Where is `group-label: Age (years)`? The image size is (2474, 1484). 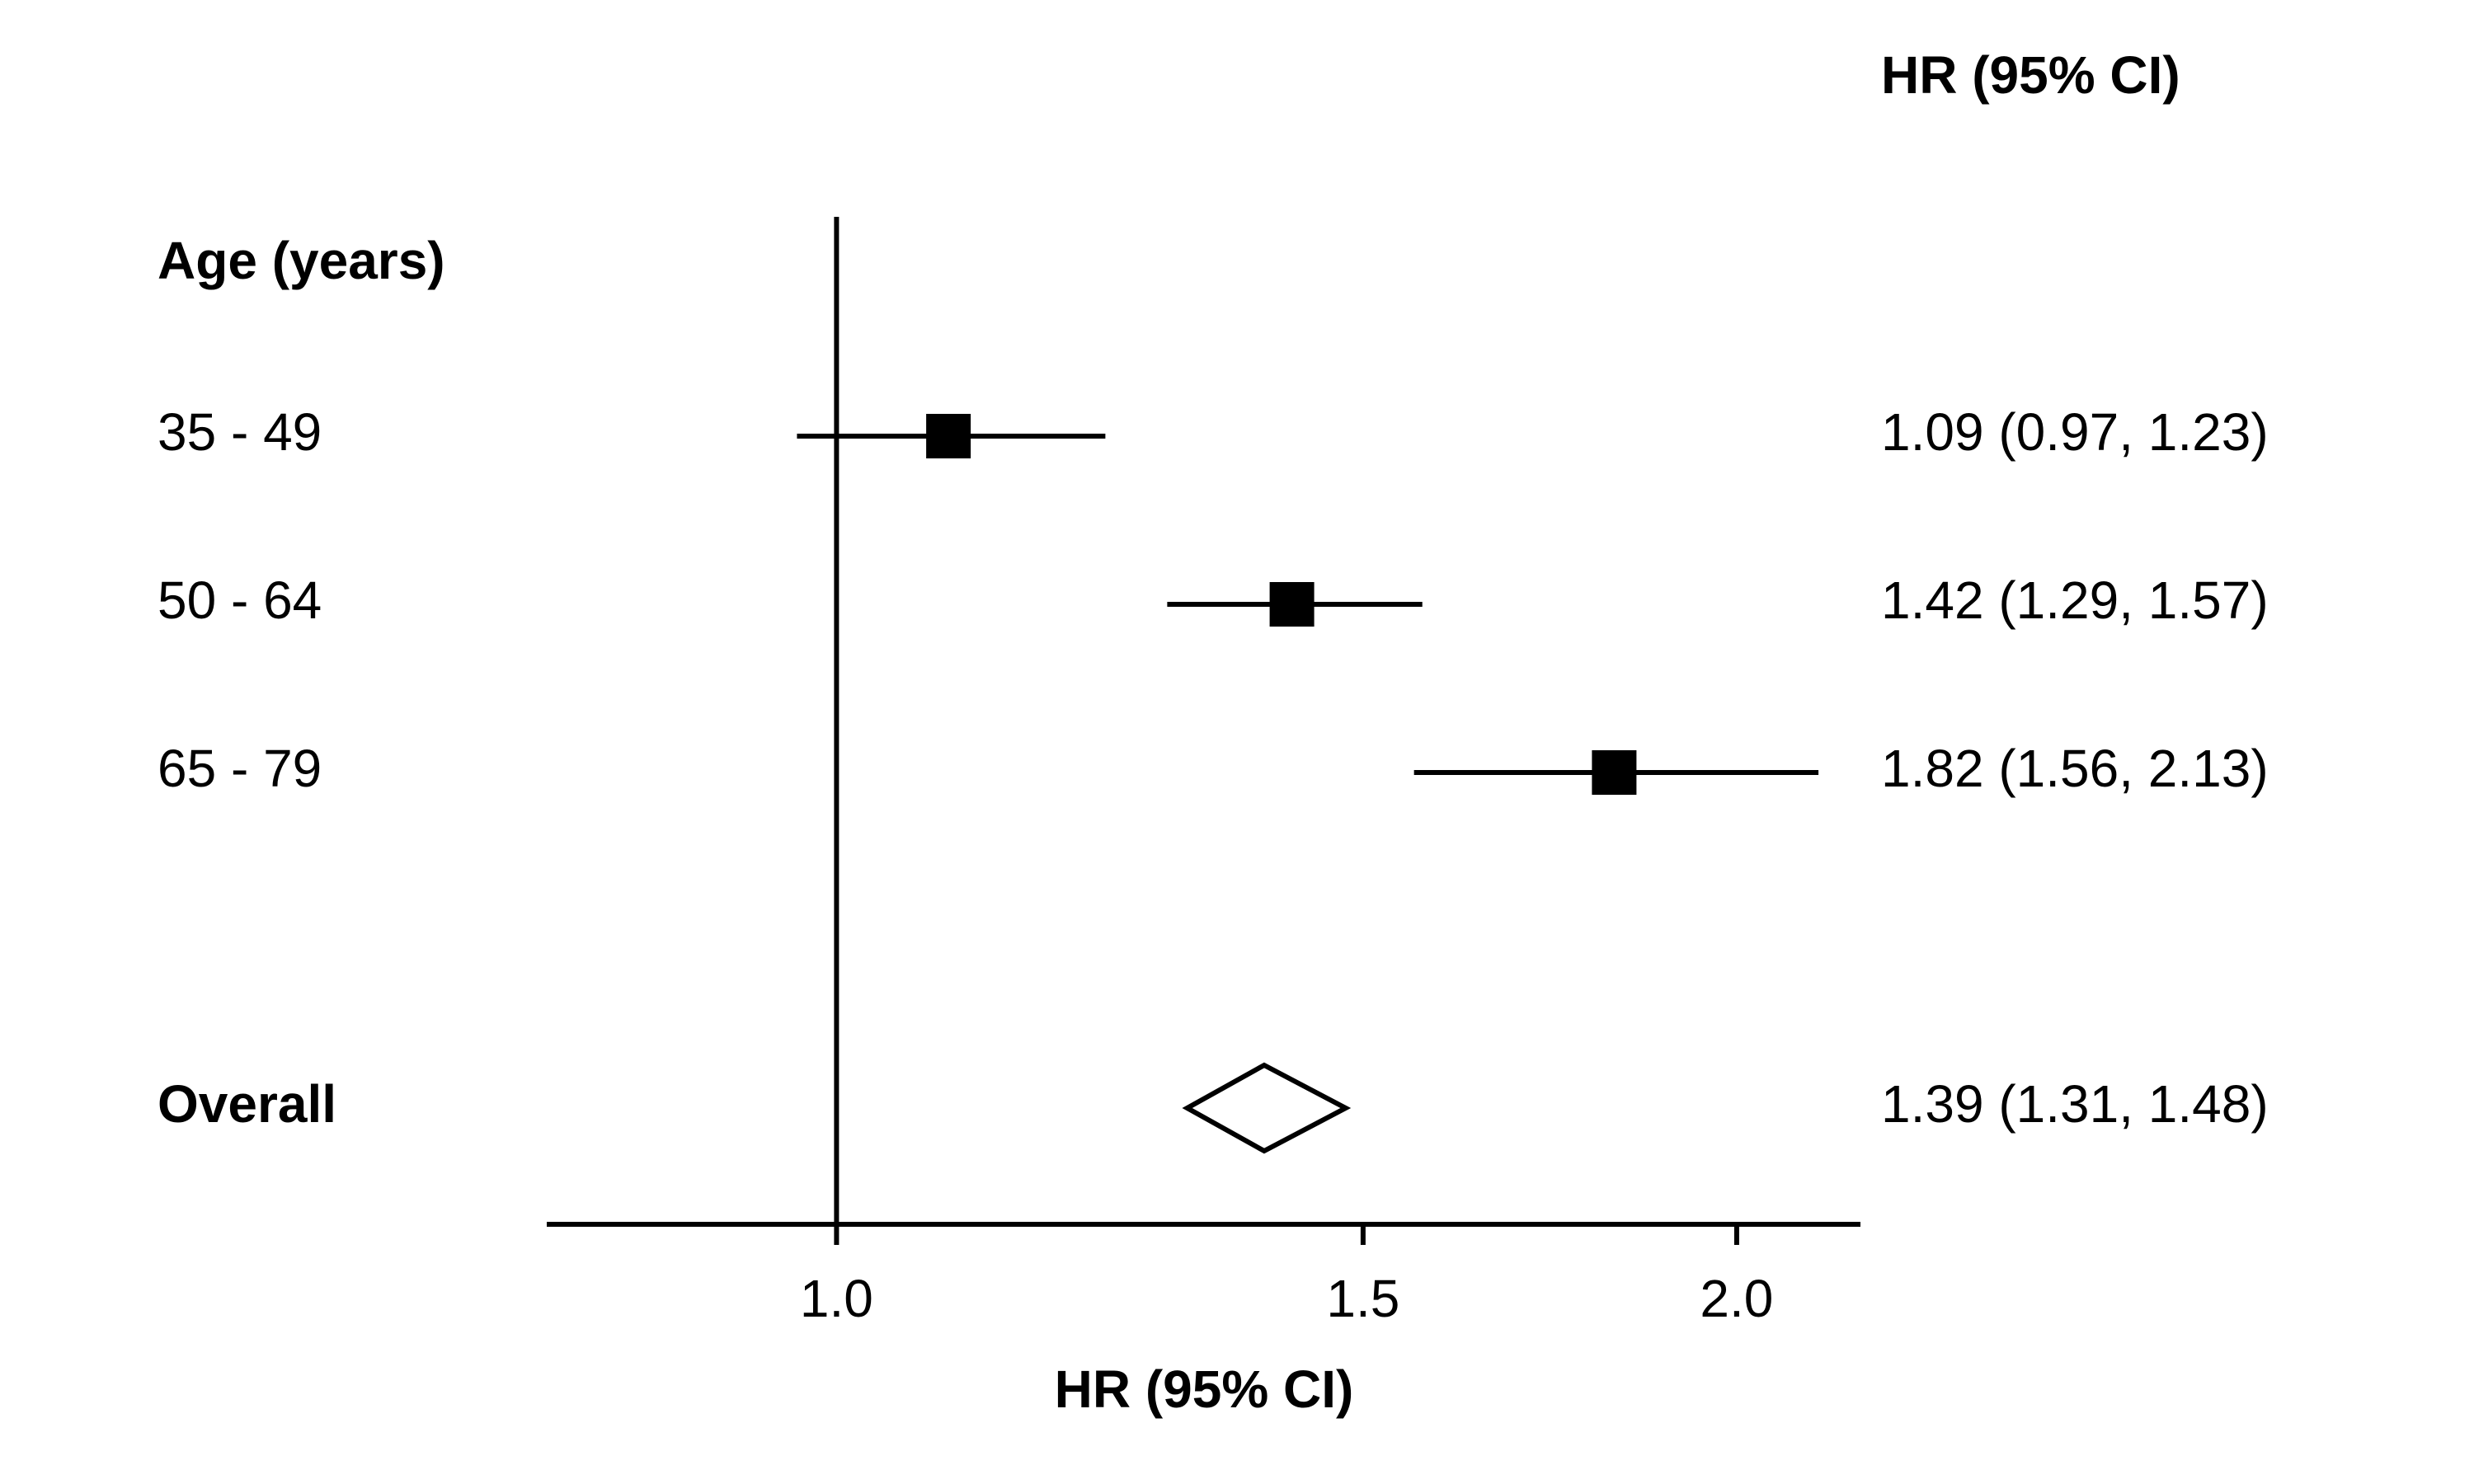 group-label: Age (years) is located at coordinates (301, 260).